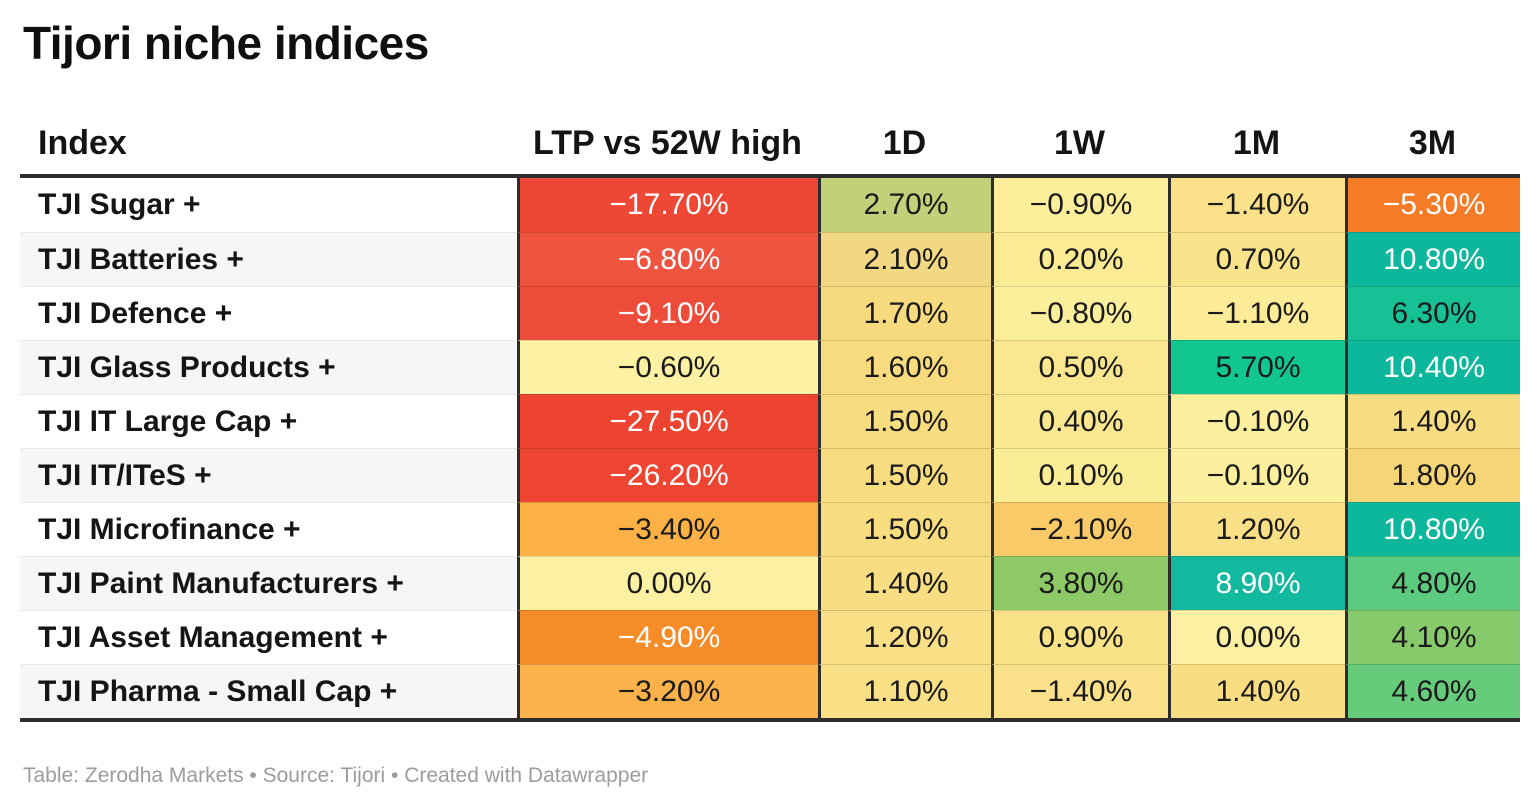  What do you see at coordinates (119, 204) in the screenshot?
I see `row-label: TJI Sugar +` at bounding box center [119, 204].